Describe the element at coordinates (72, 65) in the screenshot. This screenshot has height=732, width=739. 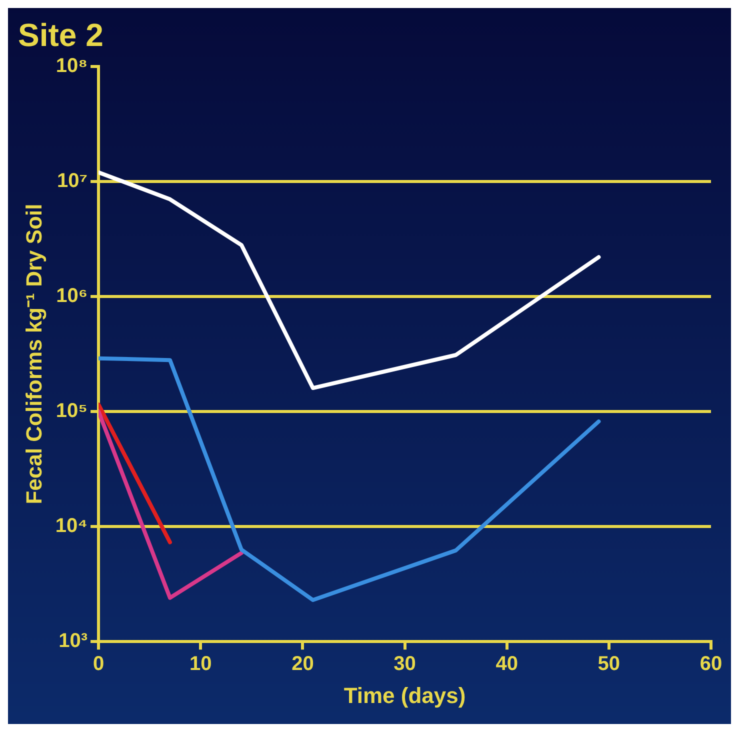
I see `y-tick-label: 10⁸` at that location.